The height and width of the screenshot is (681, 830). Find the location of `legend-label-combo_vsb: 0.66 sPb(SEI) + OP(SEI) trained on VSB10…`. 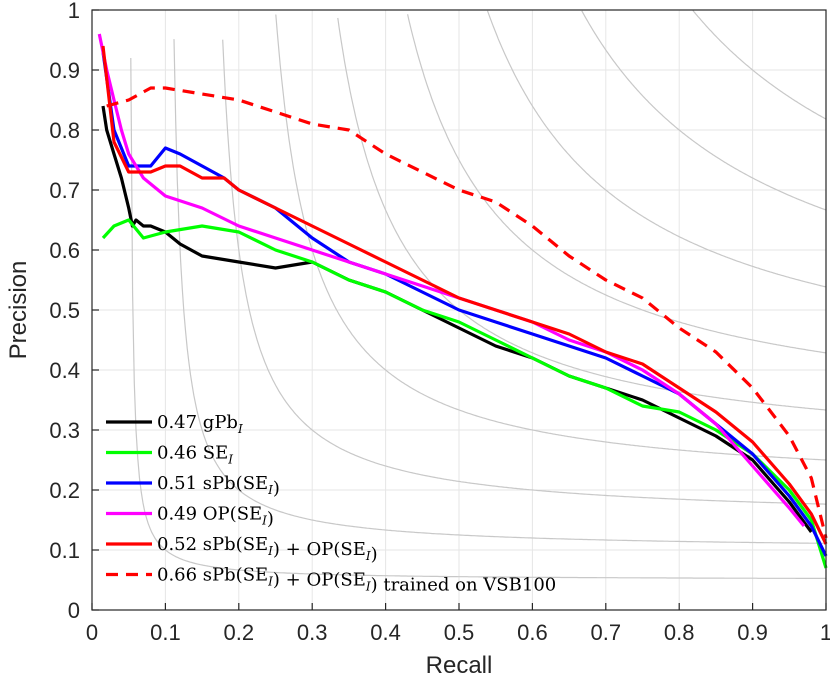

legend-label-combo_vsb: 0.66 sPb(SEI) + OP(SEI) trained on VSB10… is located at coordinates (356, 580).